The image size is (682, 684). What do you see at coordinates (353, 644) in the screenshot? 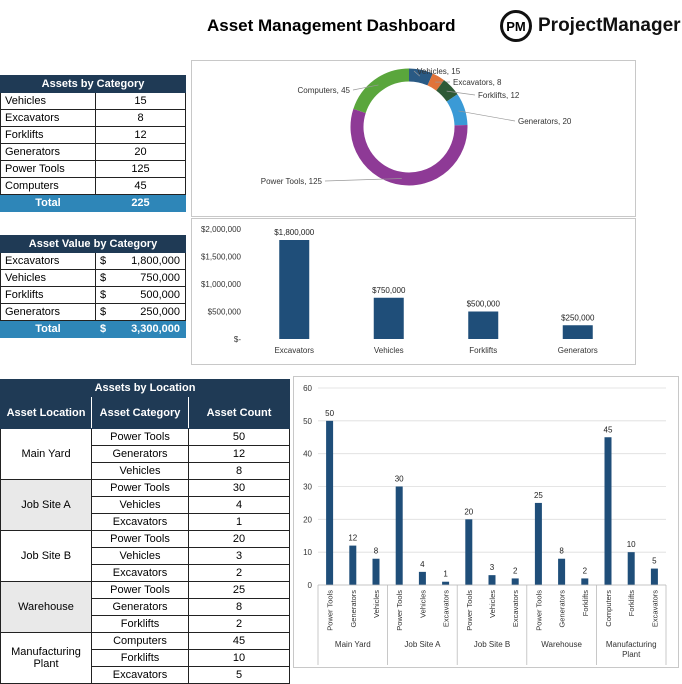
I see `group-label: Main Yard` at bounding box center [353, 644].